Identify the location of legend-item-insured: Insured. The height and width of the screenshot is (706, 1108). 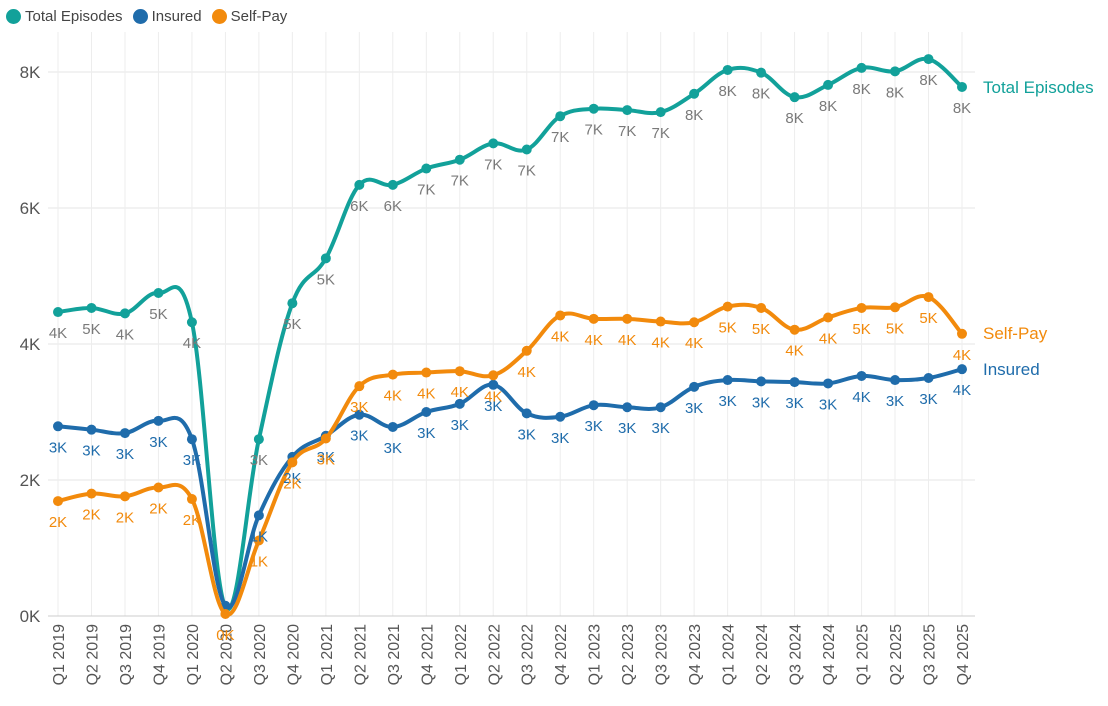
(167, 16).